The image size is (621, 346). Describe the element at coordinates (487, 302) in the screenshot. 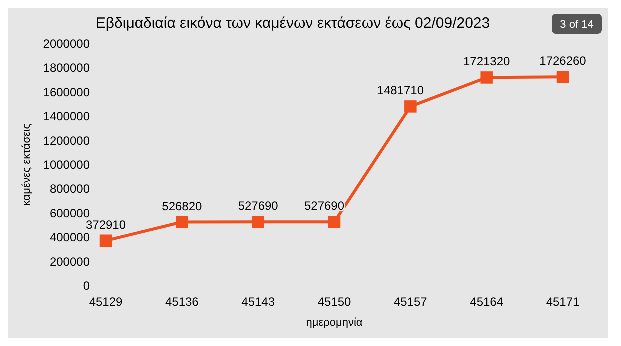

I see `x-tick-label: 45164` at that location.